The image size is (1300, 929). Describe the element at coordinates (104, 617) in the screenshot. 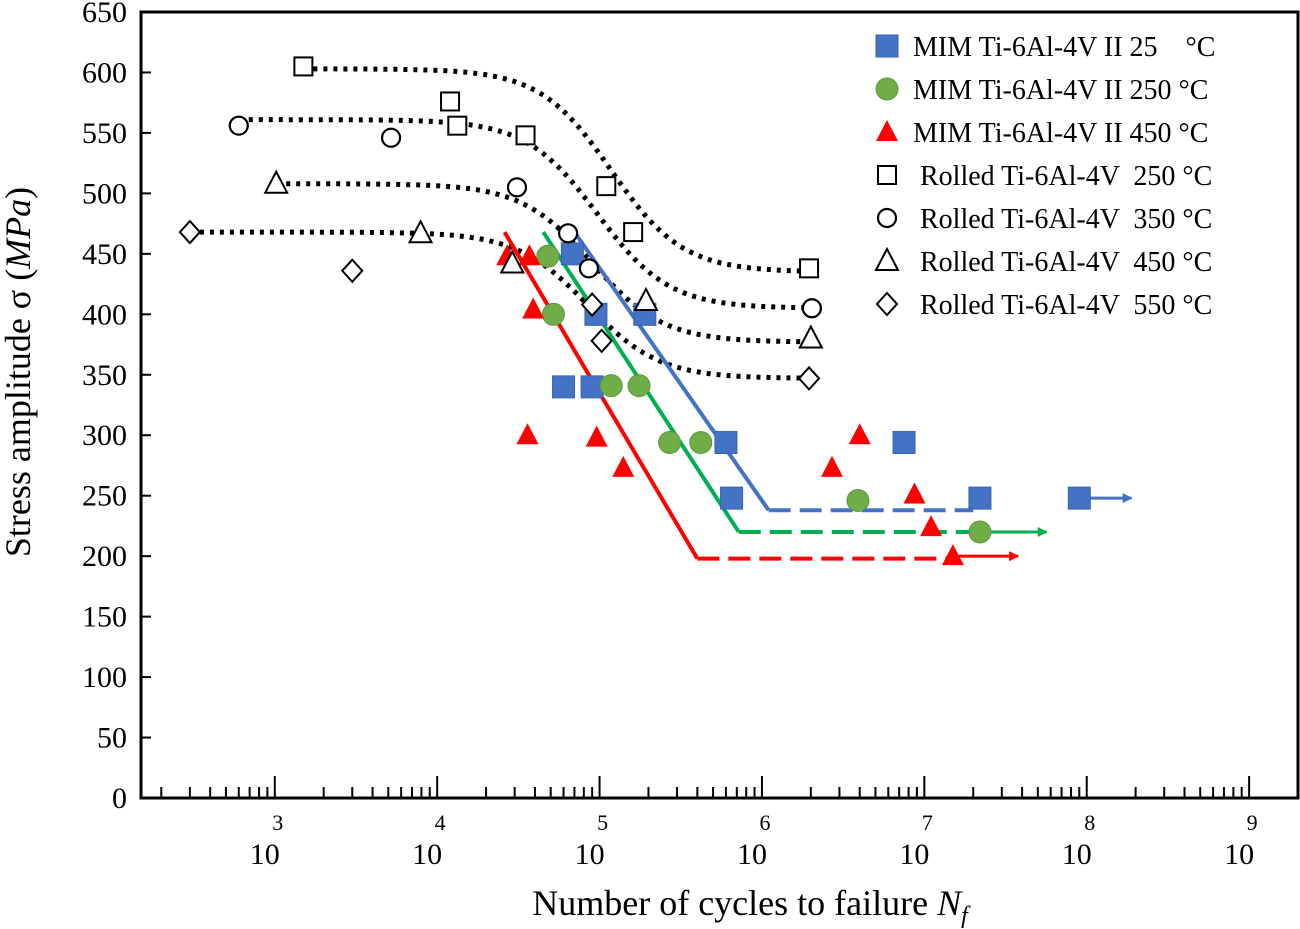

I see `y-tick-label: 150` at that location.